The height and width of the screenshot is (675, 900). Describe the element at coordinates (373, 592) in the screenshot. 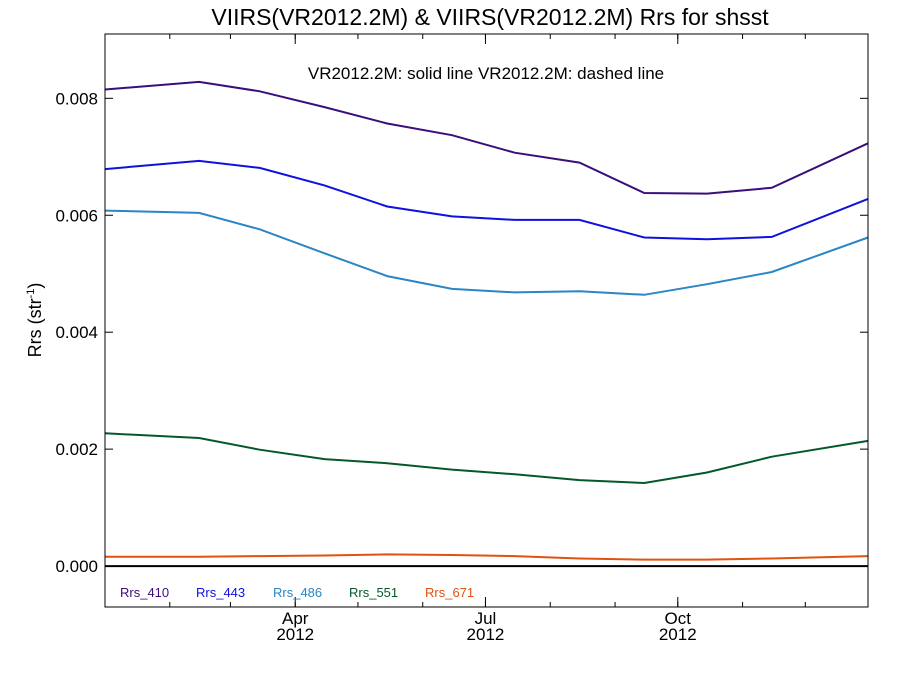

I see `legend-item-rrs-551: Rrs_551` at that location.